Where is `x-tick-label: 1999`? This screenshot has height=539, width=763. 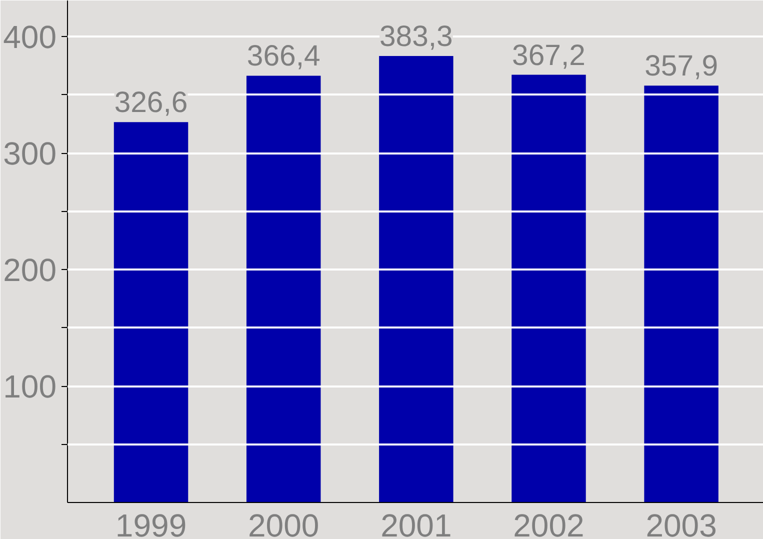 x-tick-label: 1999 is located at coordinates (151, 523).